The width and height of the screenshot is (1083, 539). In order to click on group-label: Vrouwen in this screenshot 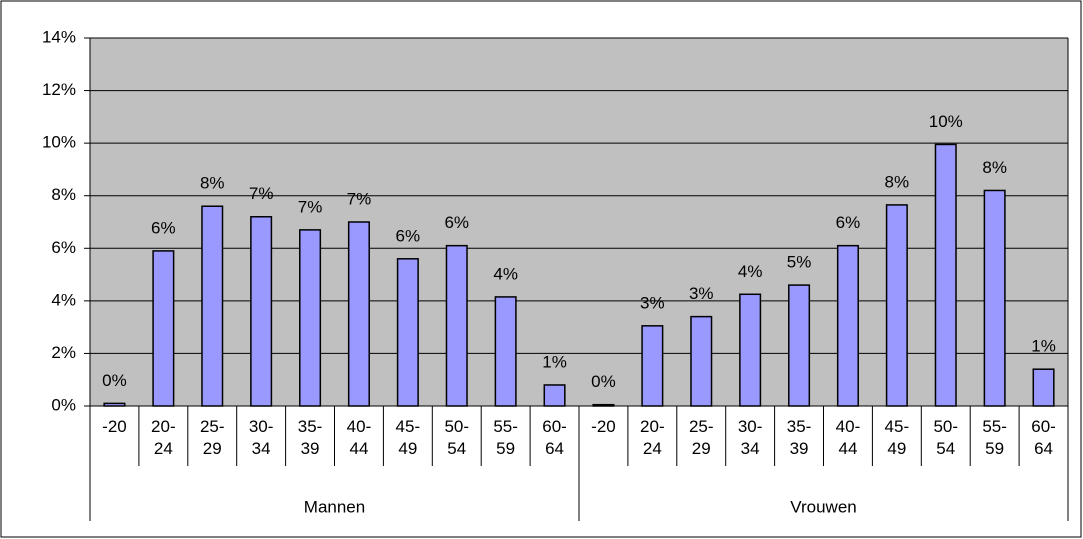, I will do `click(823, 506)`.